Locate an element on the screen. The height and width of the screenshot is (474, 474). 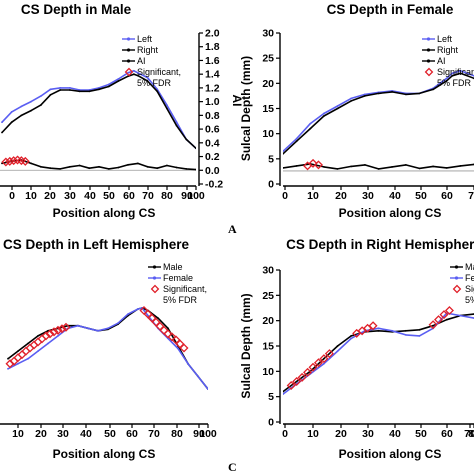
x-tick-label: 30 is located at coordinates (63, 434).